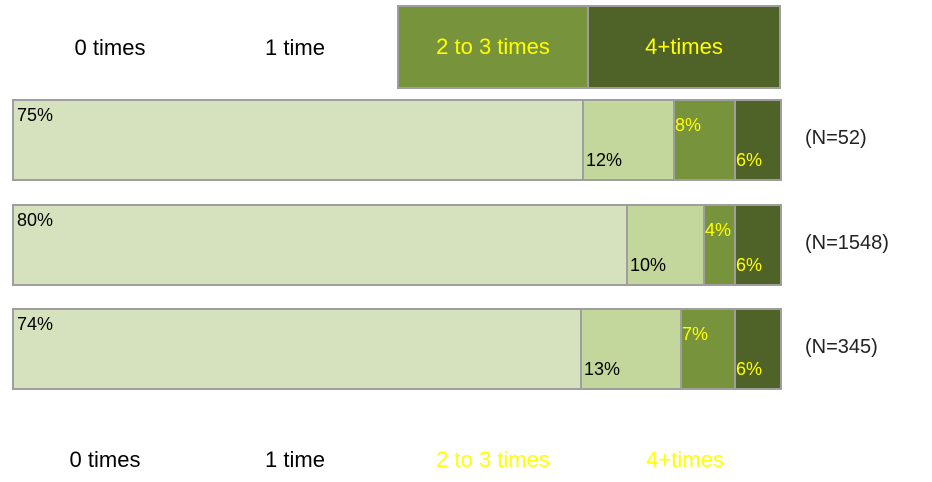 The image size is (932, 482). I want to click on data-label: 80%, so click(35, 220).